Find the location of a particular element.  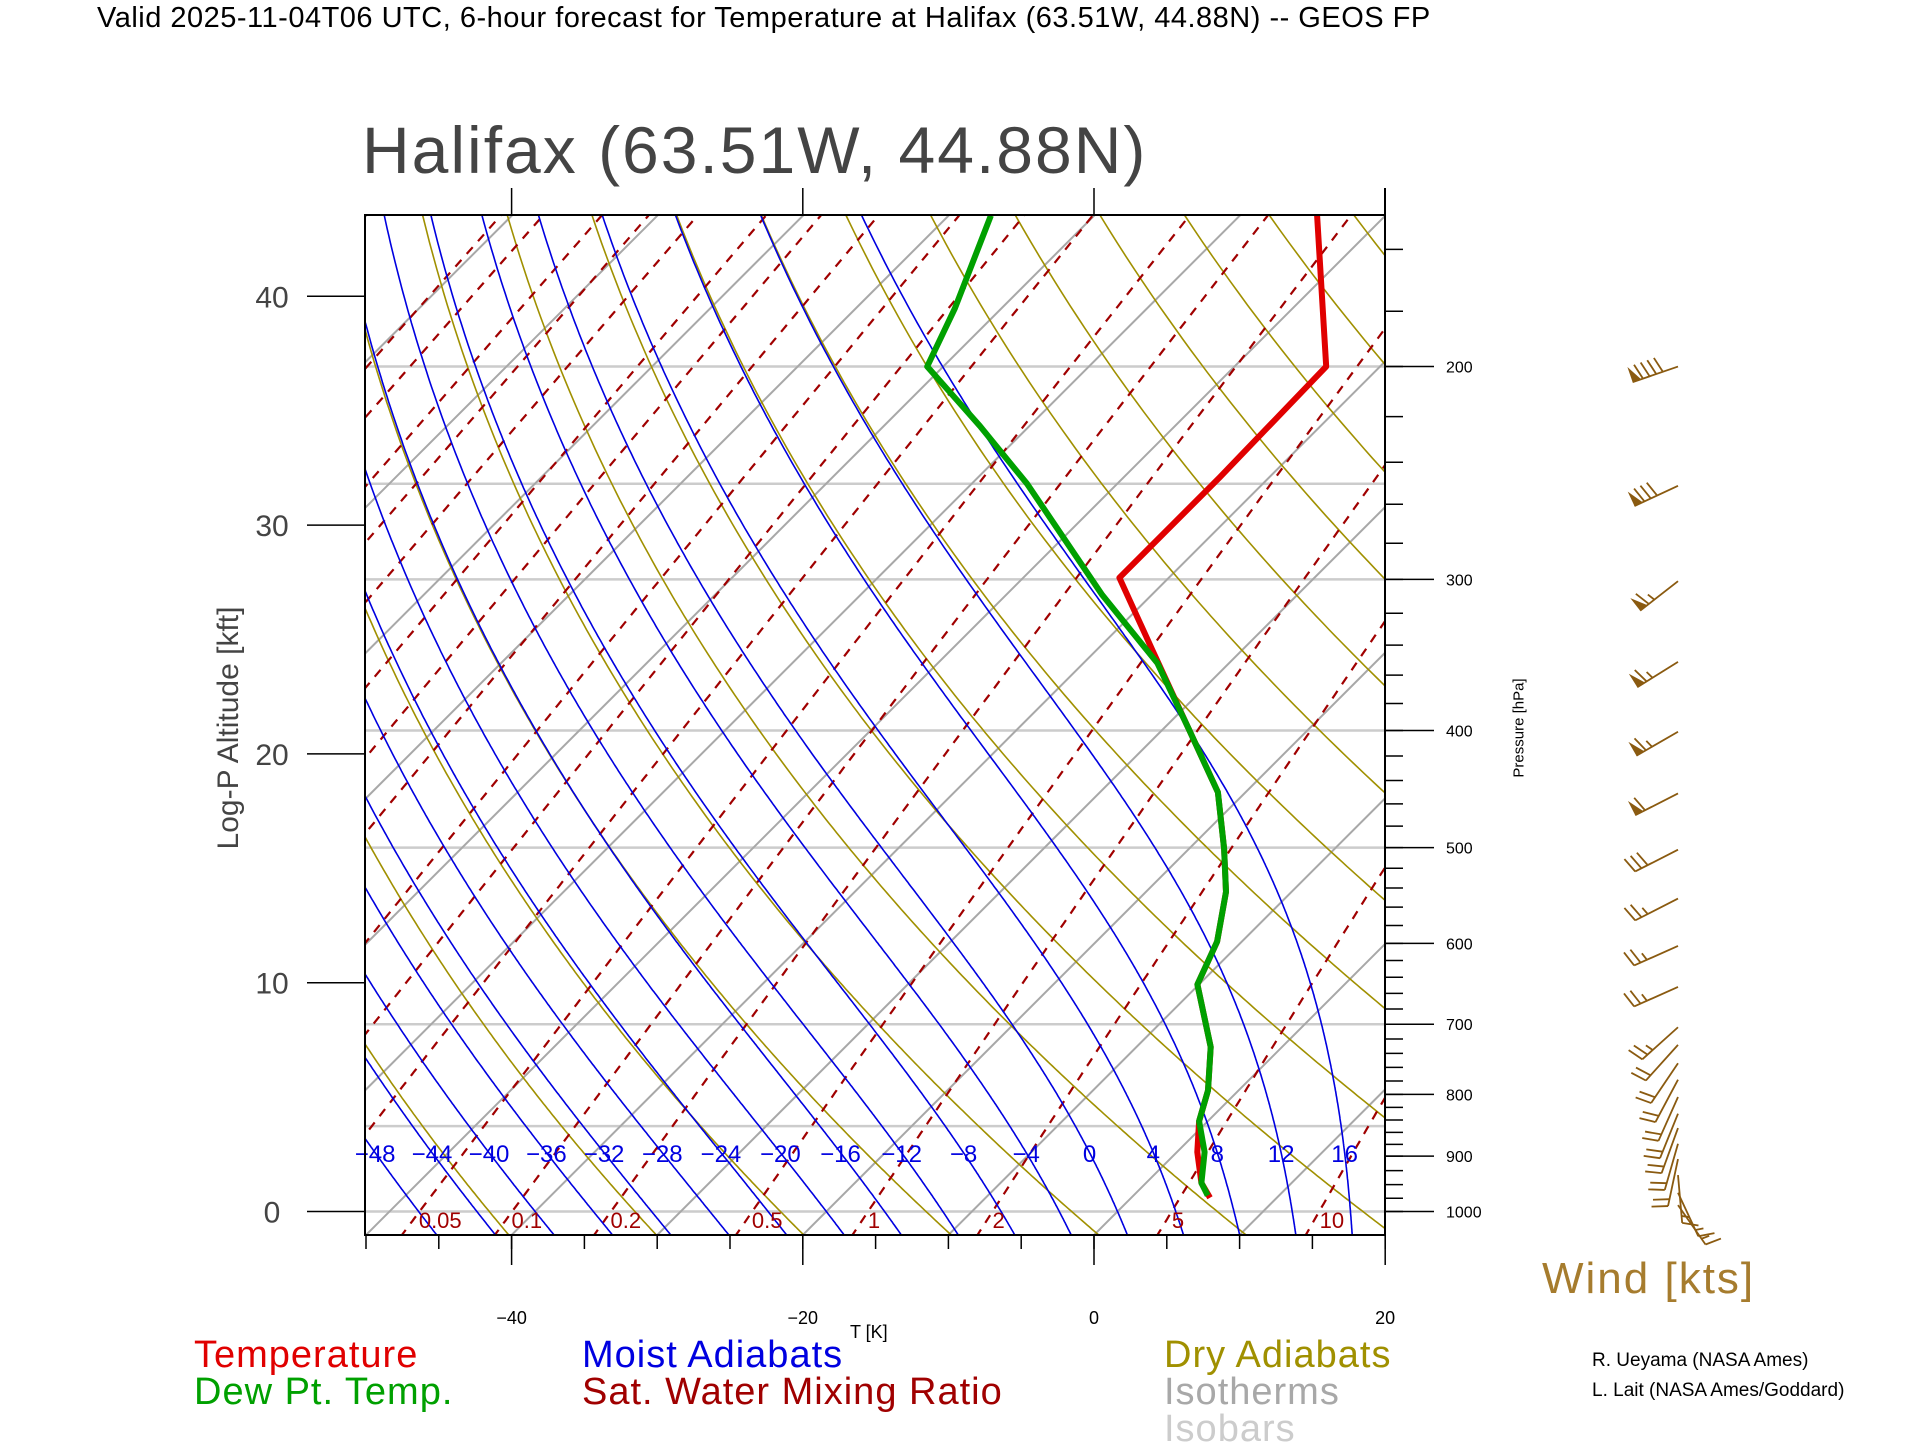

moist-adiabat-label: −16 is located at coordinates (840, 1154).